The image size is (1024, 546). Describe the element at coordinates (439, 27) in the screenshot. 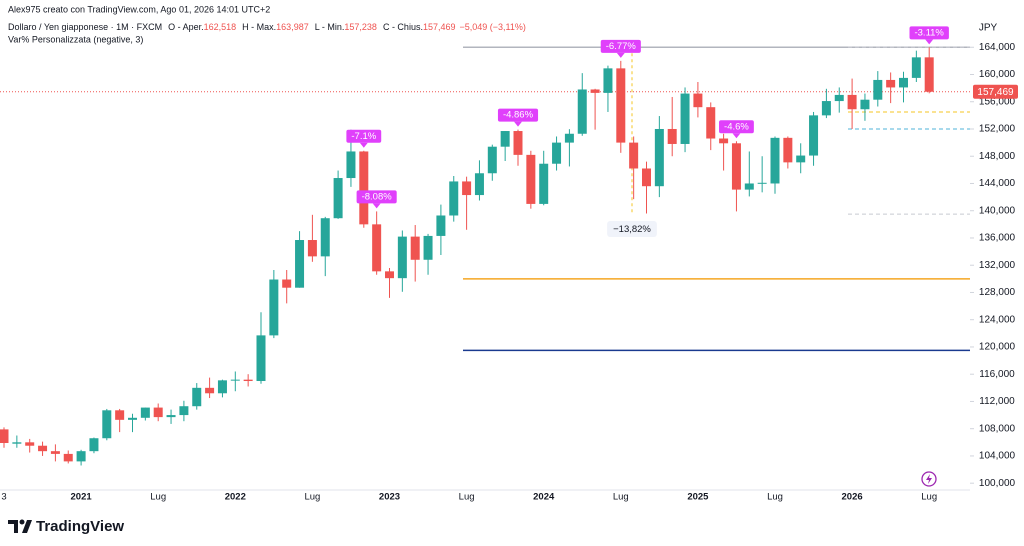

I see `ohlc-value: 157,469` at that location.